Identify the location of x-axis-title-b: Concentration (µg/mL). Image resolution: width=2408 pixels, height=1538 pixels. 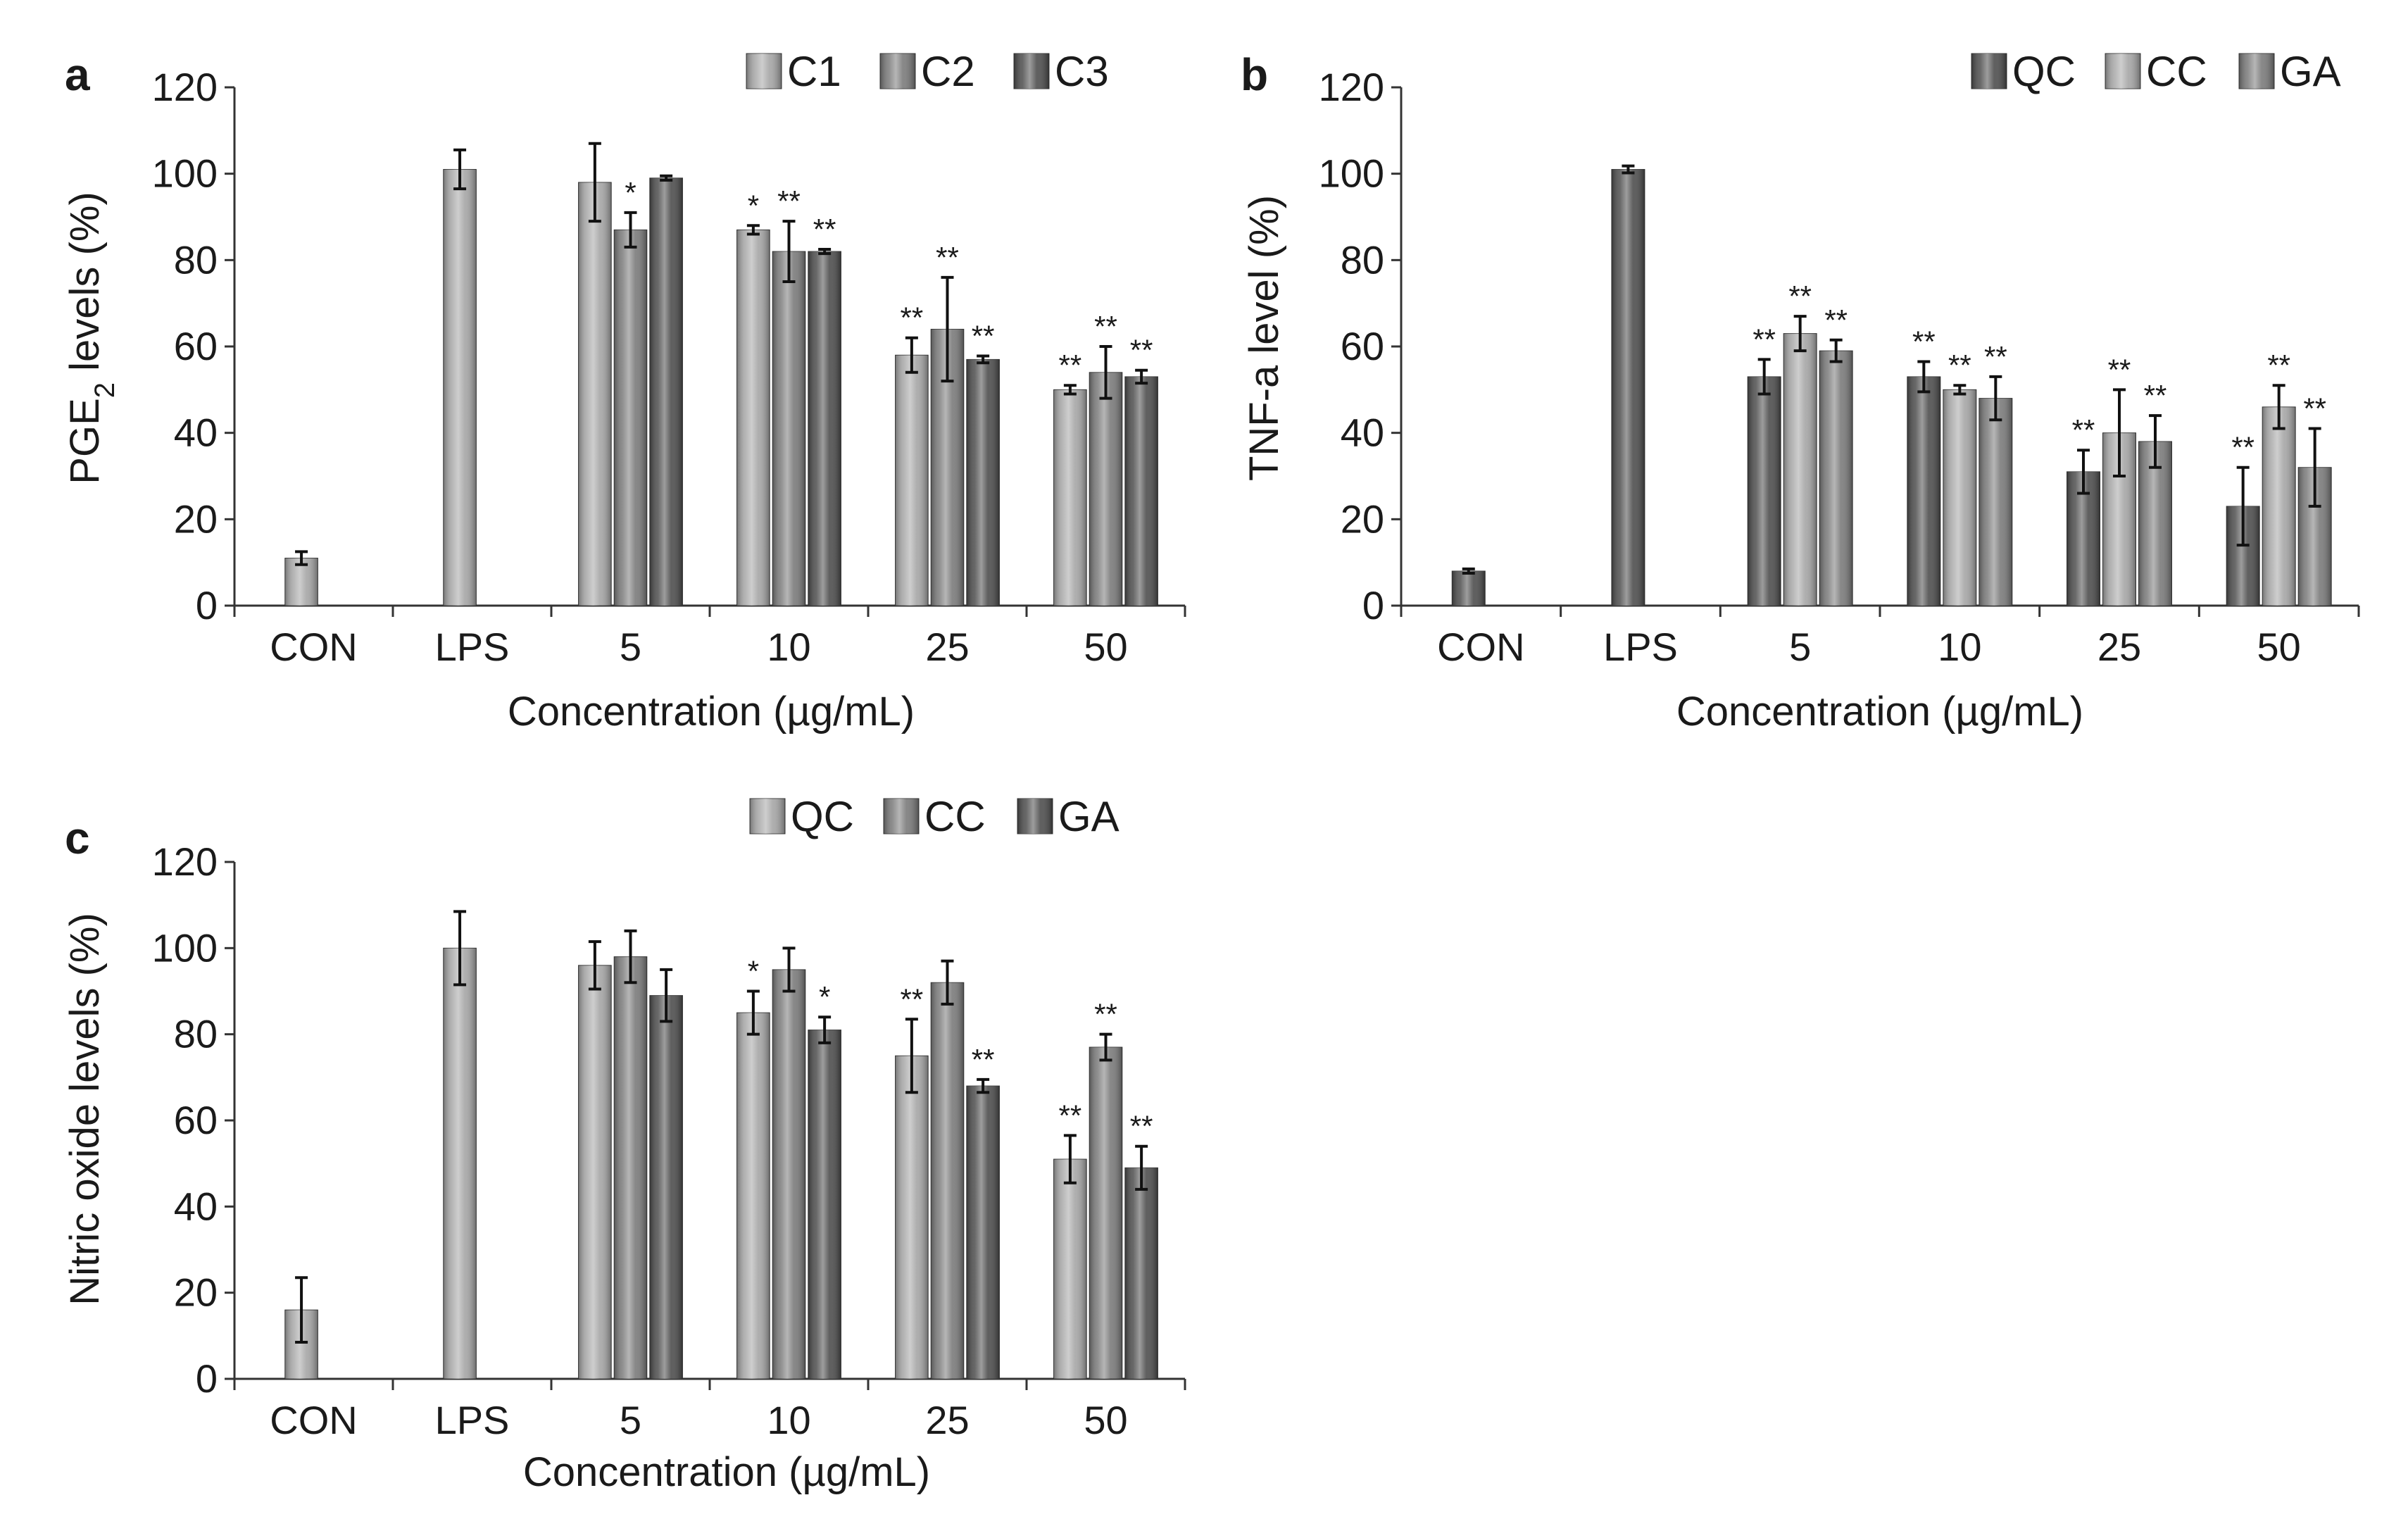
(1879, 712).